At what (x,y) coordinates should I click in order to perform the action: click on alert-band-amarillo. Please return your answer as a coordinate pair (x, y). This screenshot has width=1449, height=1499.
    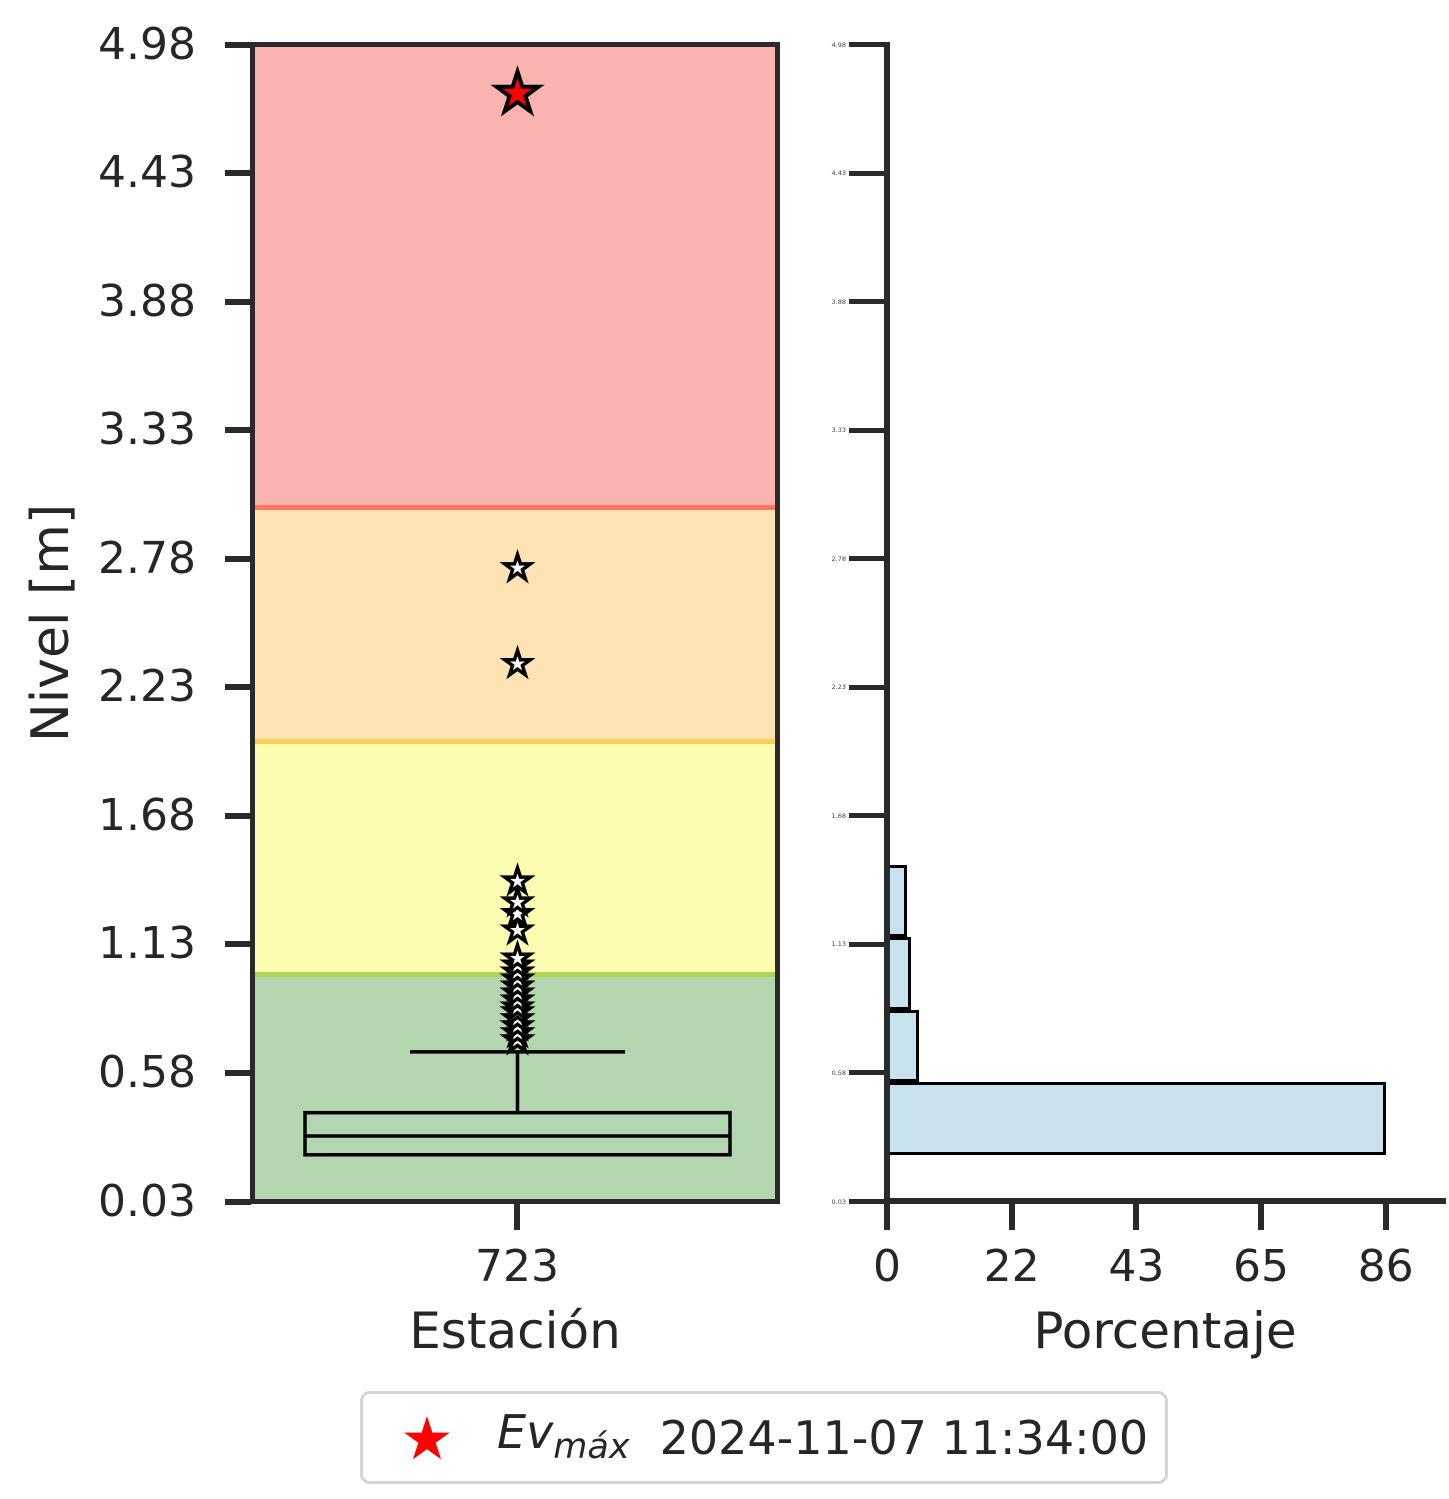
    Looking at the image, I should click on (515, 858).